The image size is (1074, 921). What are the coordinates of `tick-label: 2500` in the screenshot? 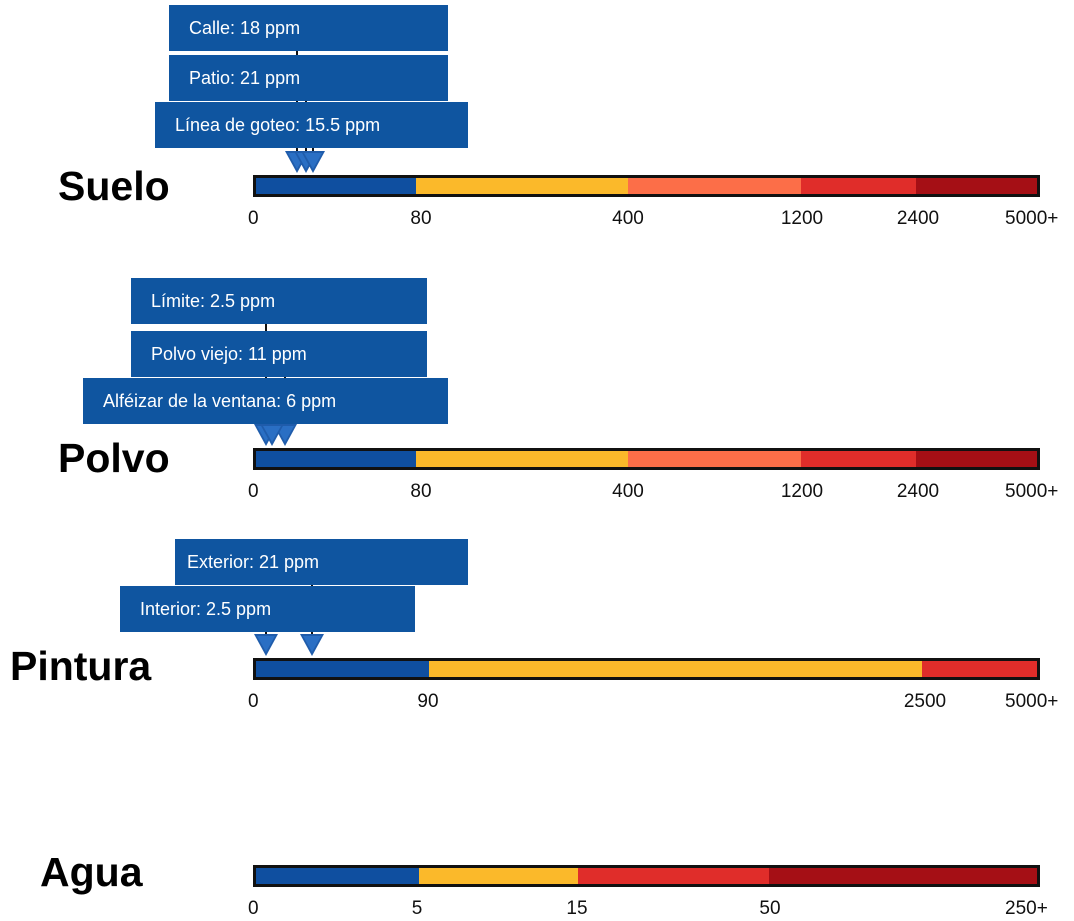 It's located at (925, 701).